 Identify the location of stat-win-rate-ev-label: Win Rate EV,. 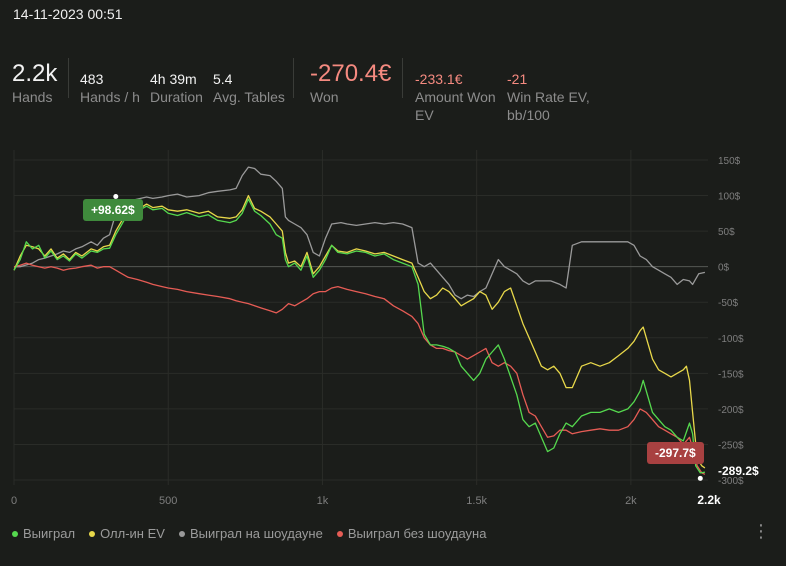
(548, 97).